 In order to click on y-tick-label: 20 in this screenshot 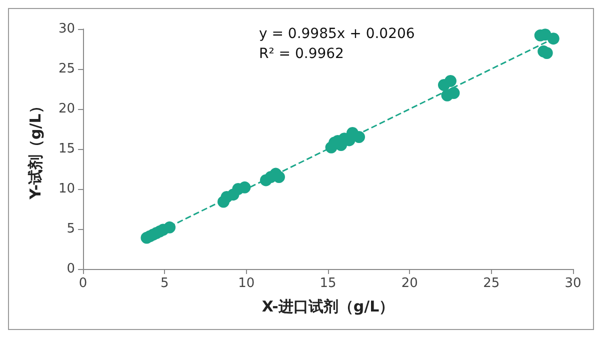, I will do `click(66, 109)`.